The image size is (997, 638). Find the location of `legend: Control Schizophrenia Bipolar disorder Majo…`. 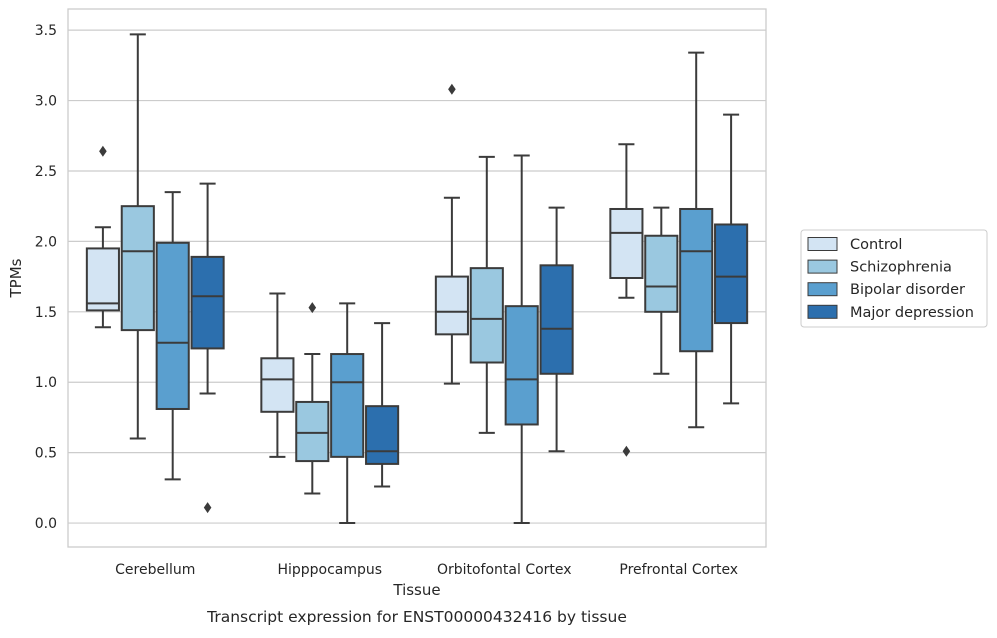

legend: Control Schizophrenia Bipolar disorder Majo… is located at coordinates (894, 278).